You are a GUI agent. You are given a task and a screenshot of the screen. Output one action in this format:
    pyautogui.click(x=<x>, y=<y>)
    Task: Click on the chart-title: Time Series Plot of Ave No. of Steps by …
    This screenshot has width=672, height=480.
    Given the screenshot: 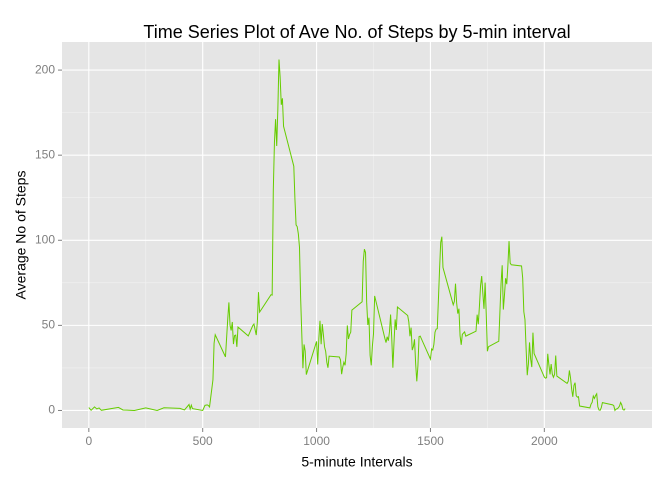 What is the action you would take?
    pyautogui.click(x=356, y=32)
    